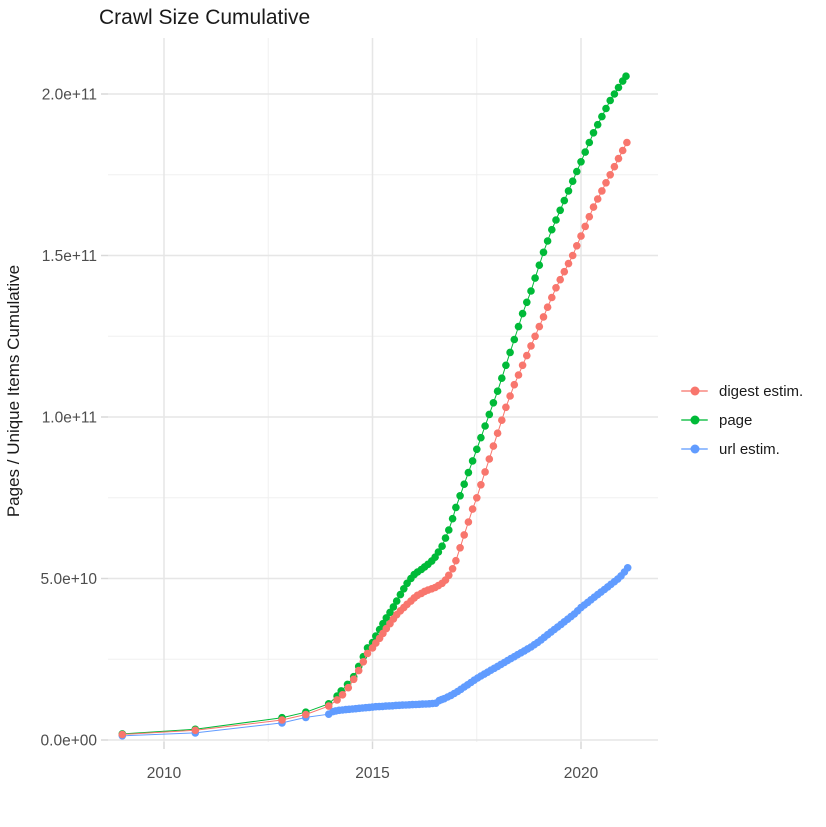 The width and height of the screenshot is (826, 827). I want to click on y-axis-labels: 0.0e+00 5.0e+10 1.0e+11 1.5e+11 2.0e+11, so click(69, 417).